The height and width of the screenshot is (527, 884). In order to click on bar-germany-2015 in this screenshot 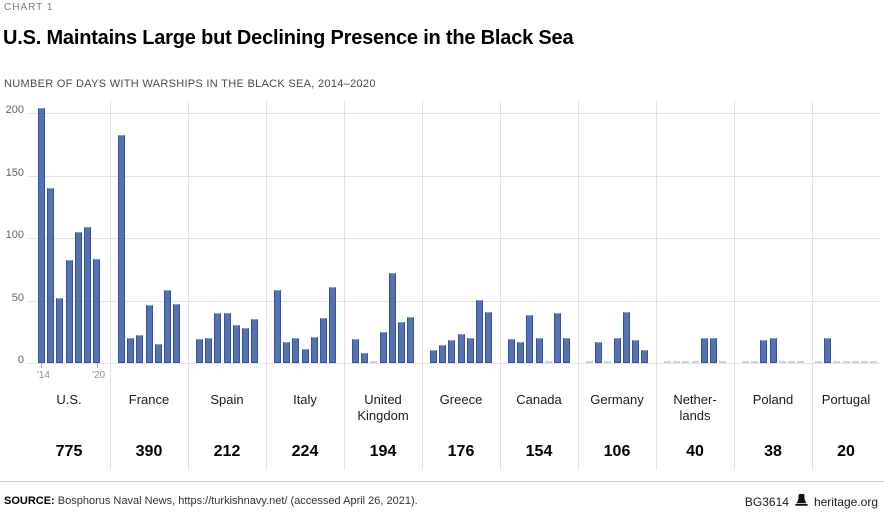, I will do `click(599, 352)`.